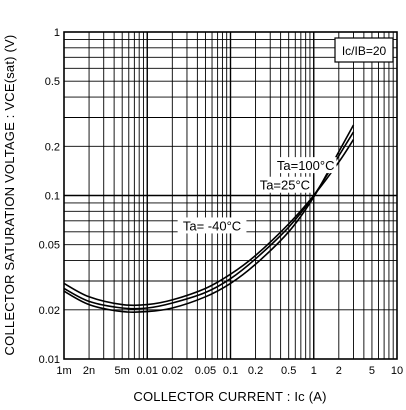  Describe the element at coordinates (63, 371) in the screenshot. I see `x-tick-label: 1m` at that location.